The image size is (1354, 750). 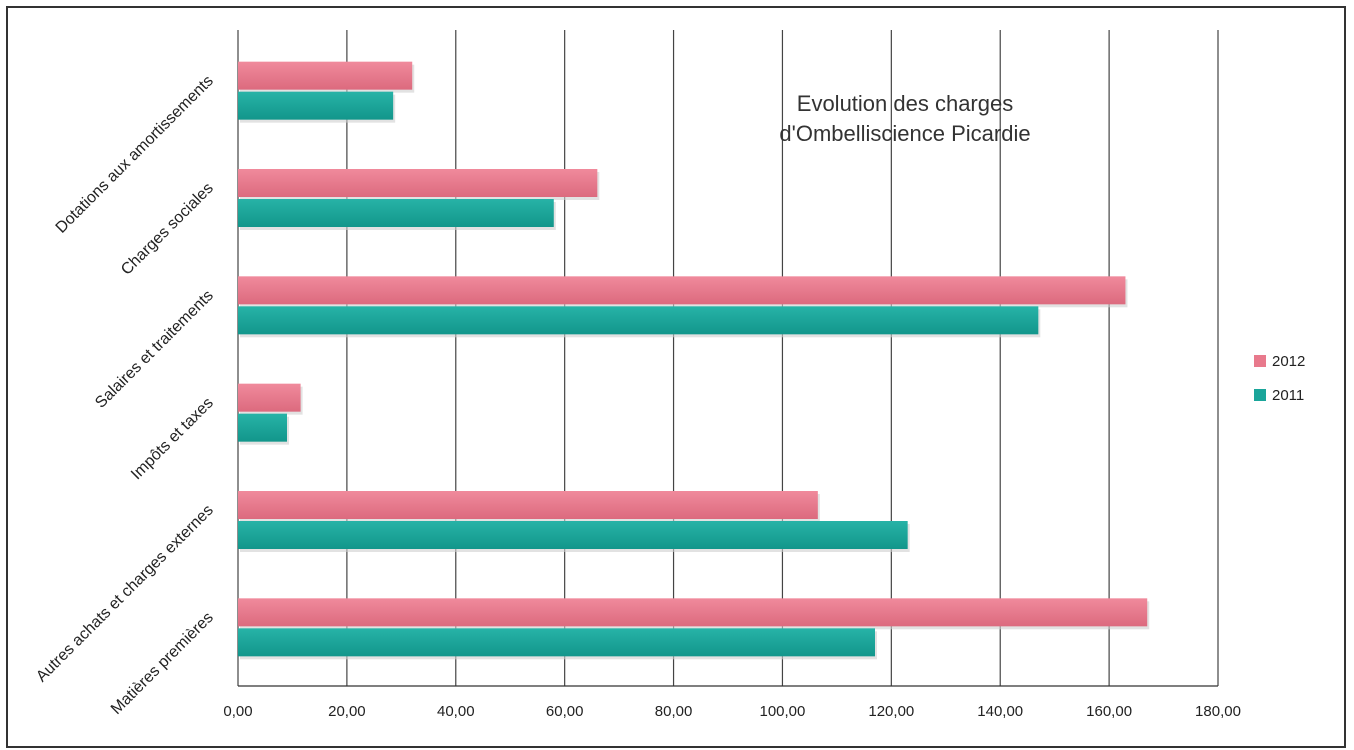 What do you see at coordinates (1288, 361) in the screenshot?
I see `legend-label: 2012` at bounding box center [1288, 361].